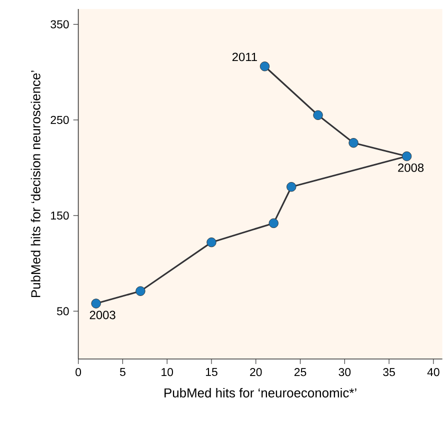 The image size is (443, 421). What do you see at coordinates (168, 372) in the screenshot?
I see `x-tick-label: 10` at bounding box center [168, 372].